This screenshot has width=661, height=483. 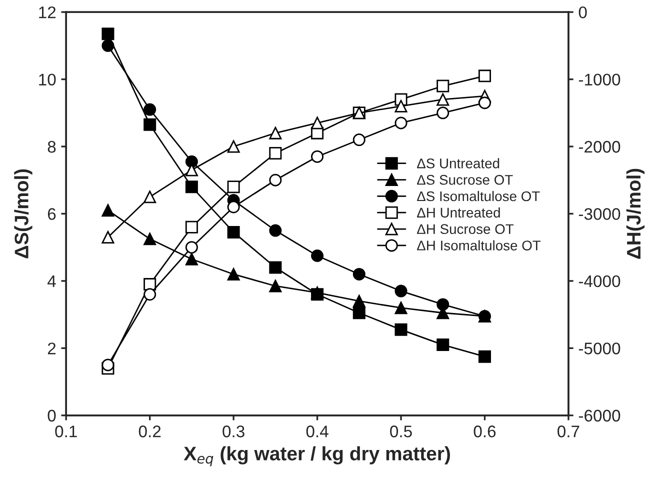 I want to click on y2-tick-label: 0, so click(x=582, y=12).